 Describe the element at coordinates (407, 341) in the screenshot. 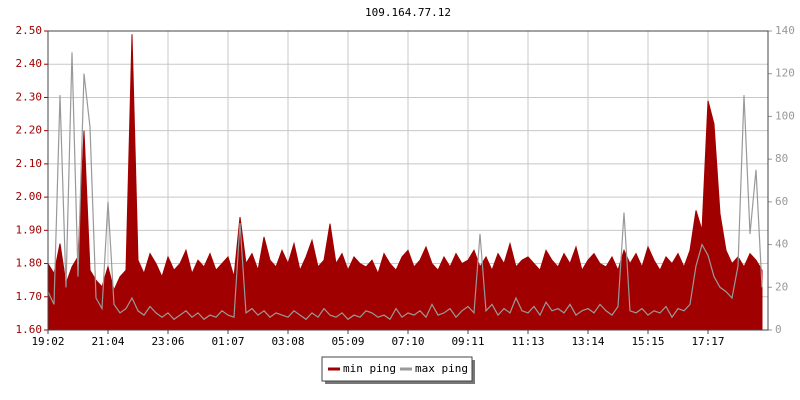

I see `x-tick-label: 07:10` at that location.